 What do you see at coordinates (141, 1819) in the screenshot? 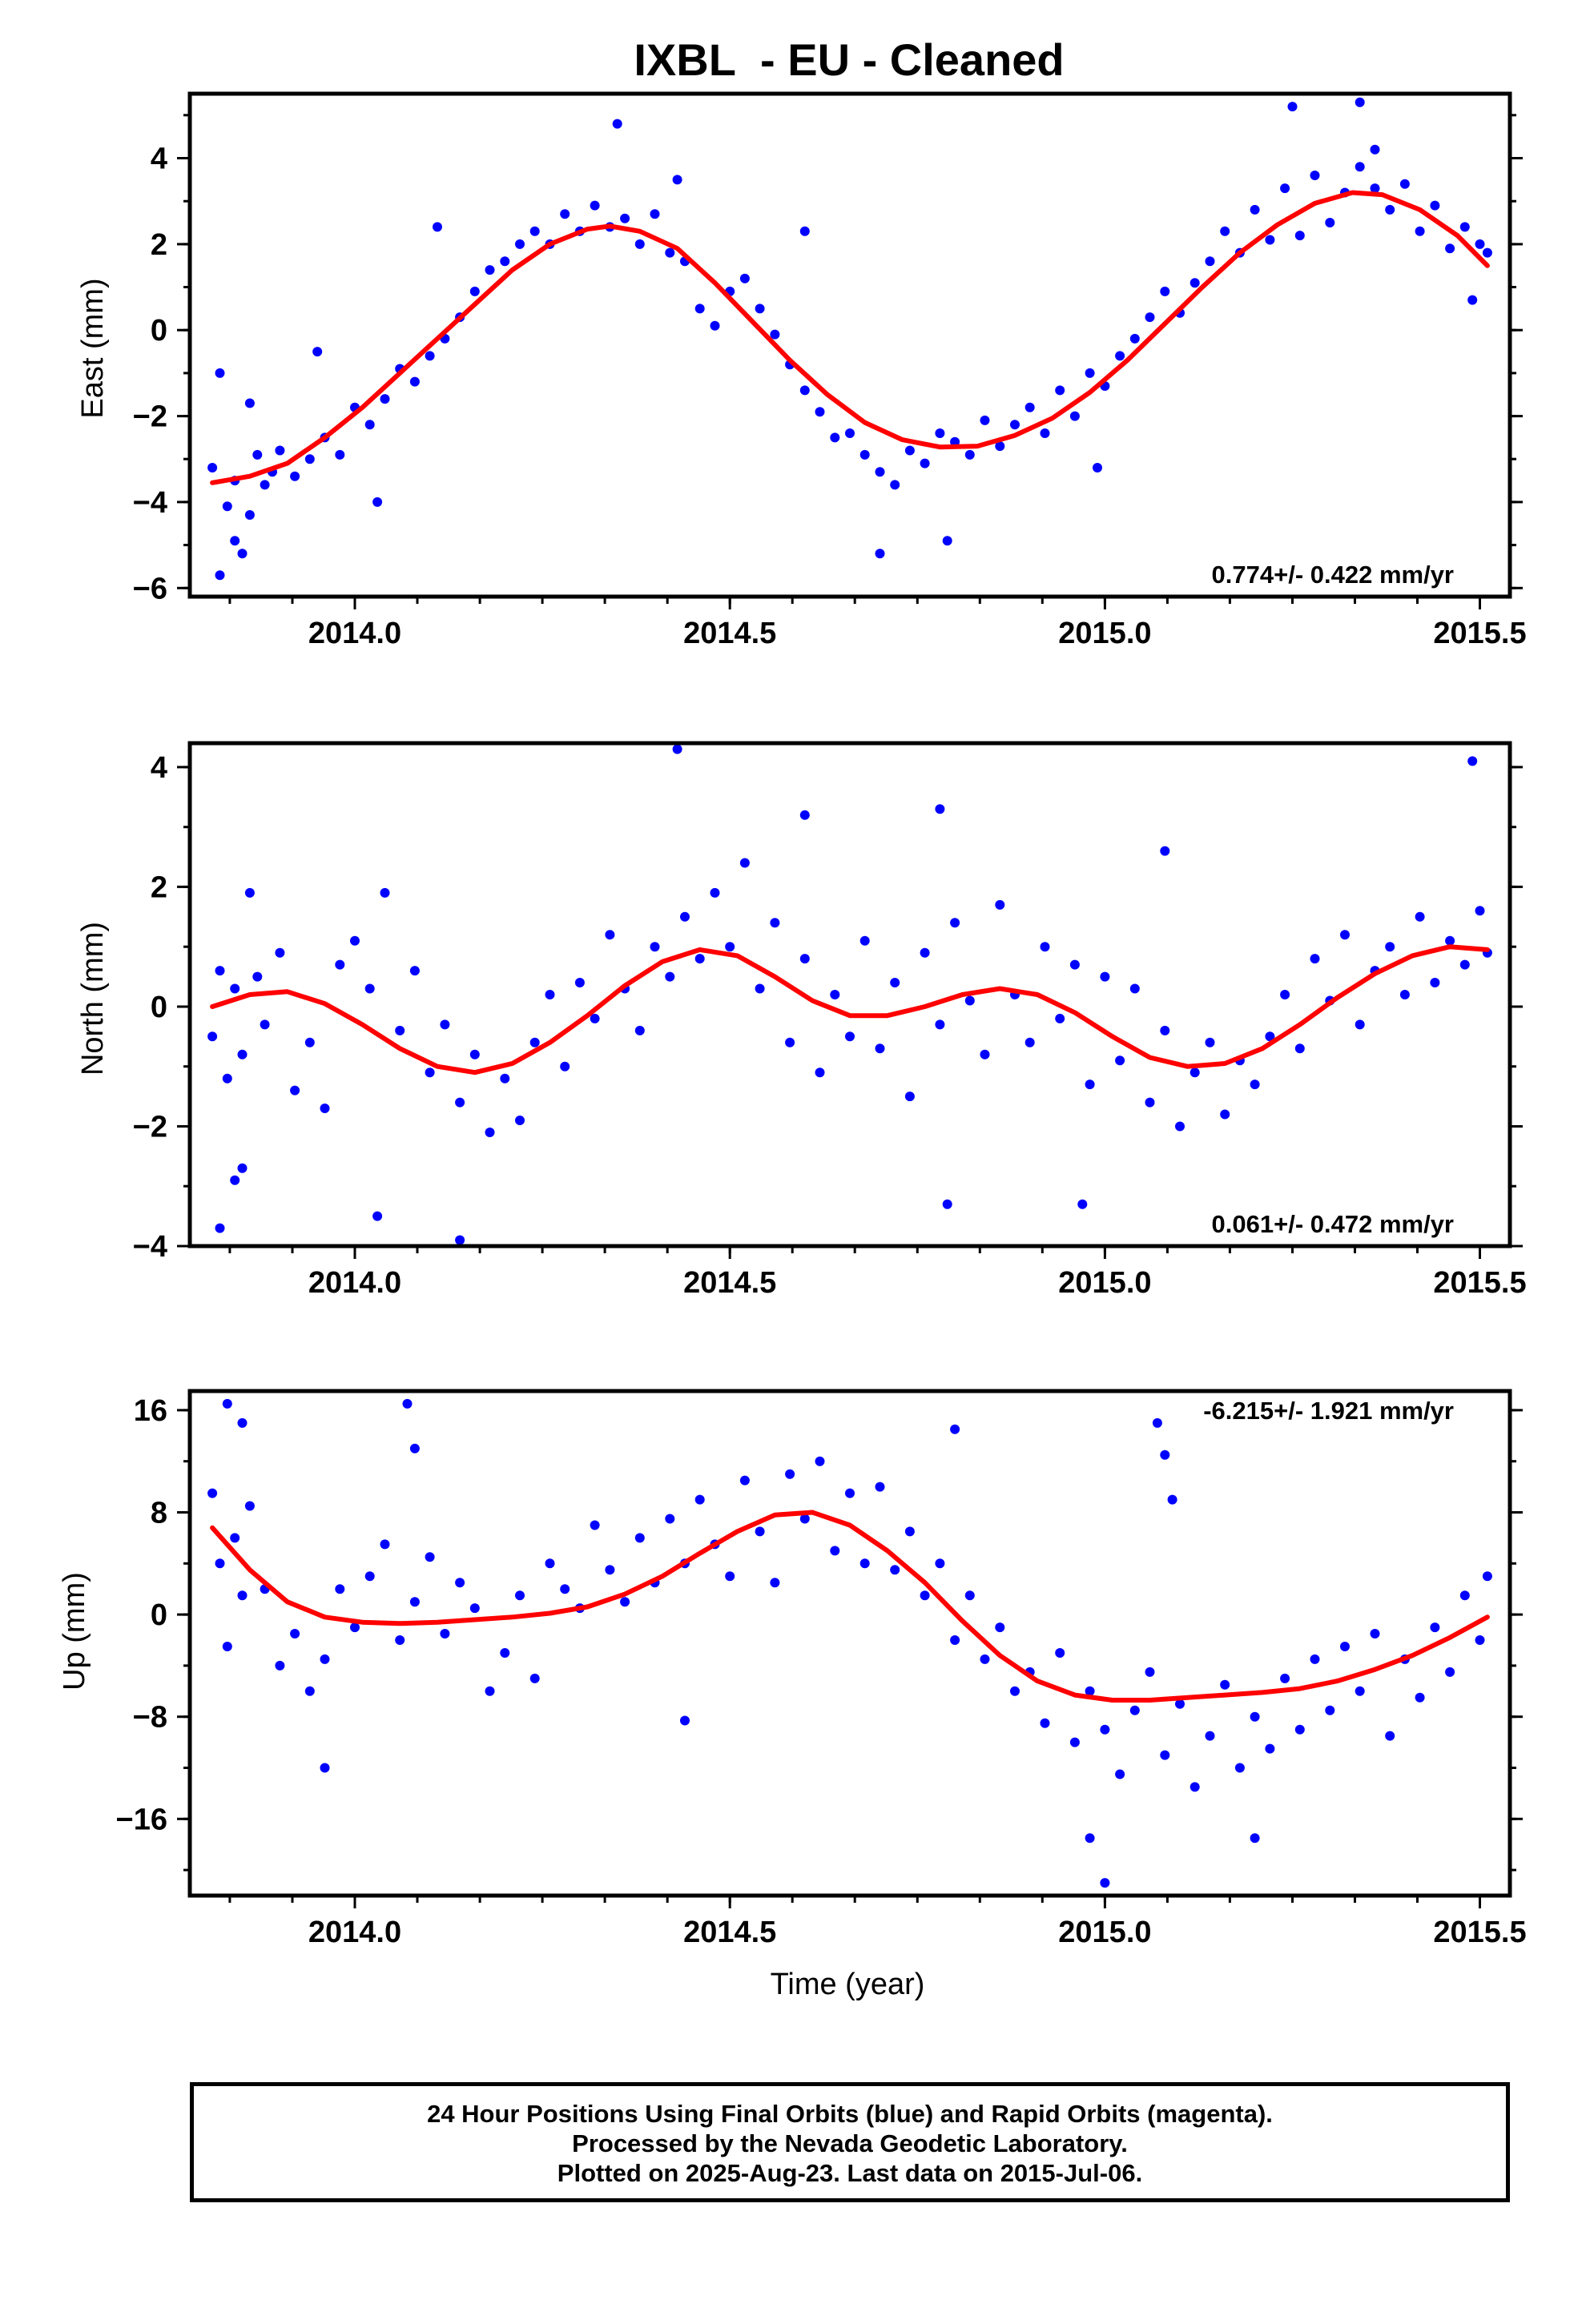
I see `up-y-tick-label: −16` at bounding box center [141, 1819].